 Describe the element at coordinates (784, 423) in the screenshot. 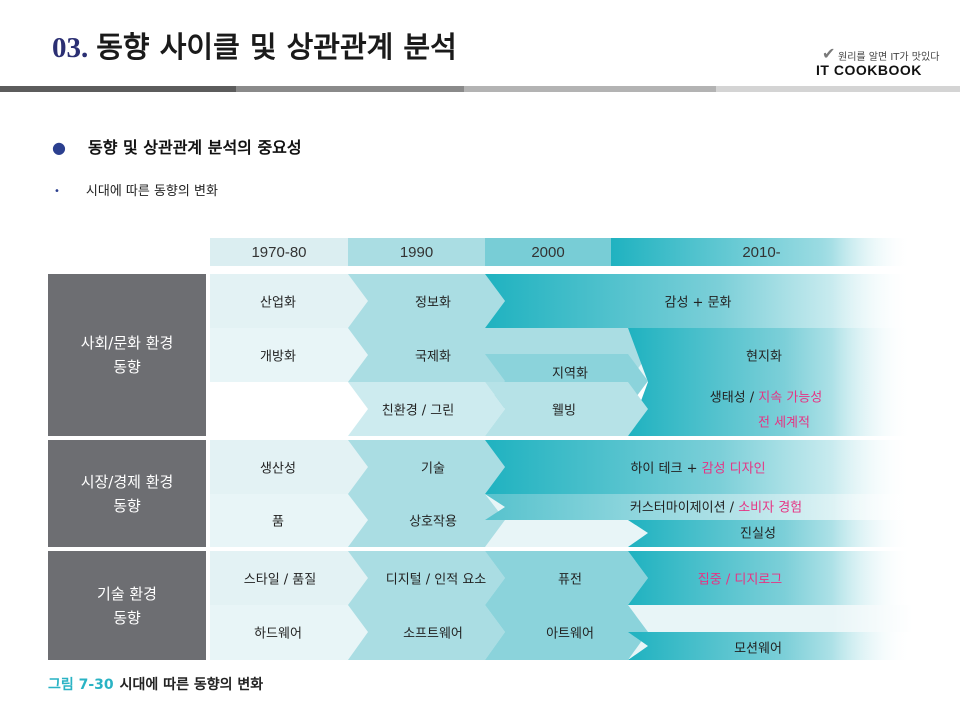

I see `label-global: 전 세계적` at that location.